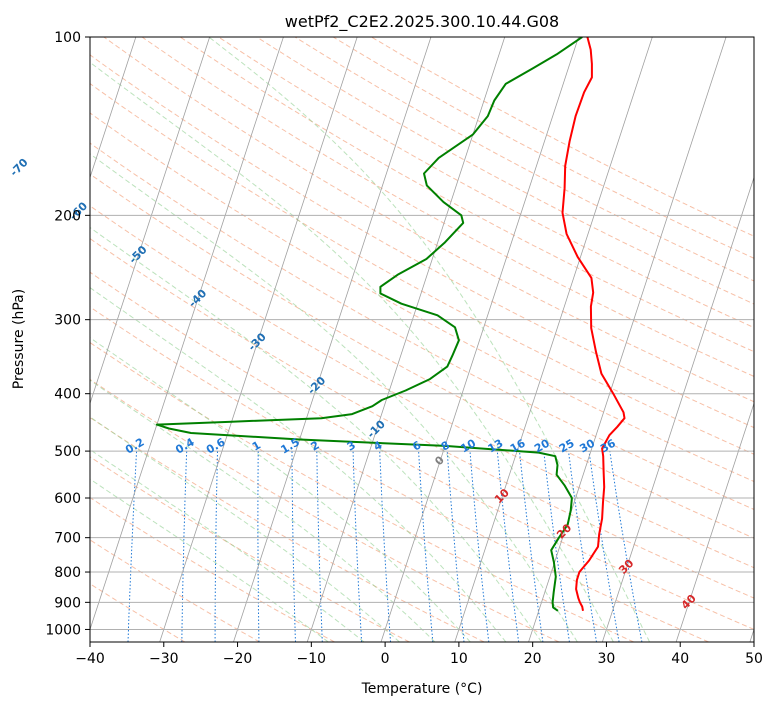 This screenshot has width=775, height=708. I want to click on y-tick-label: 300, so click(67, 321).